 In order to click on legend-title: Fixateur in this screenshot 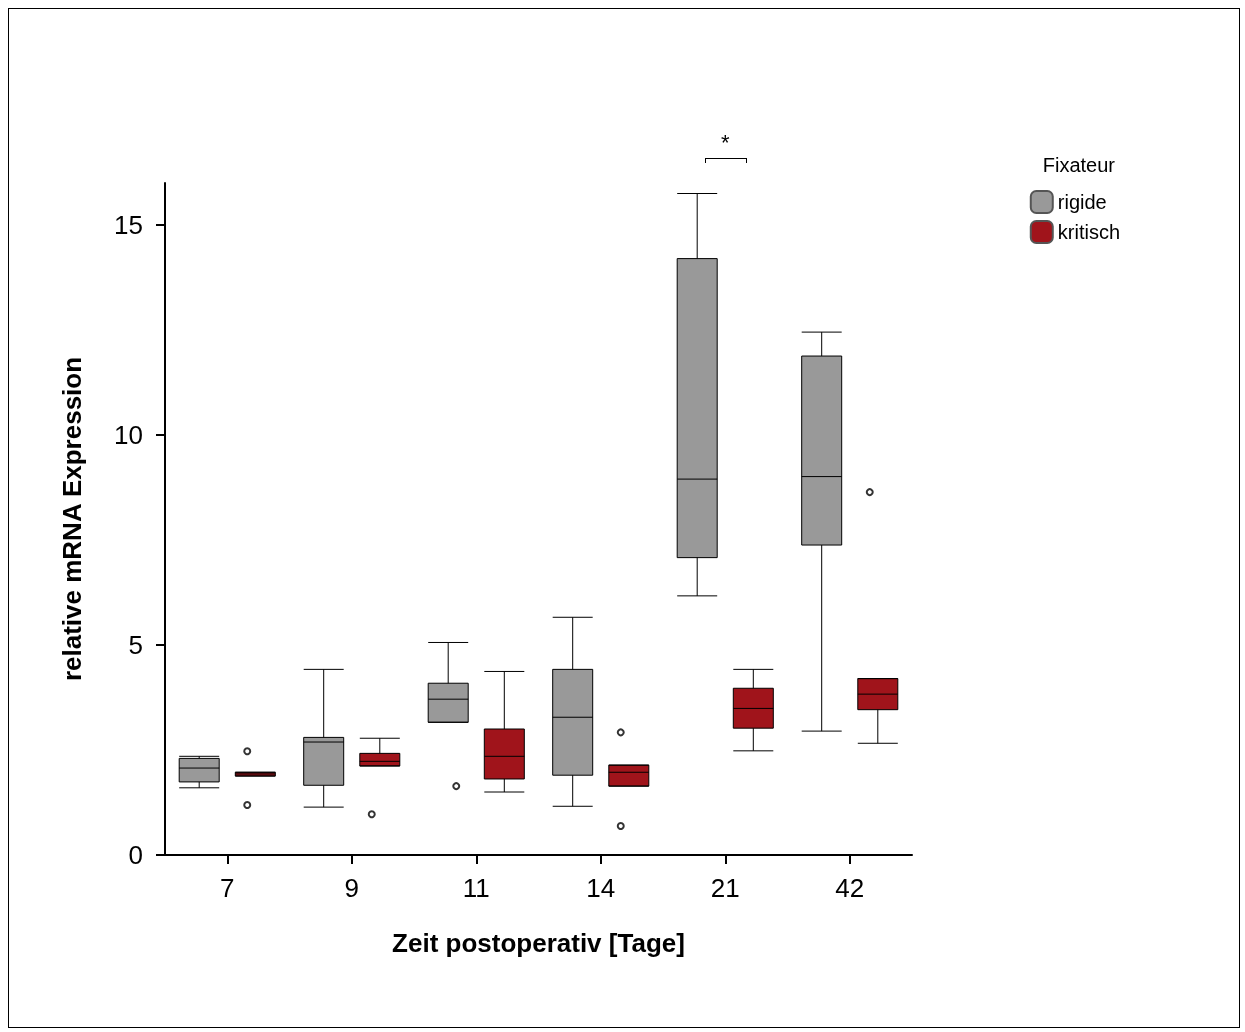, I will do `click(1079, 165)`.